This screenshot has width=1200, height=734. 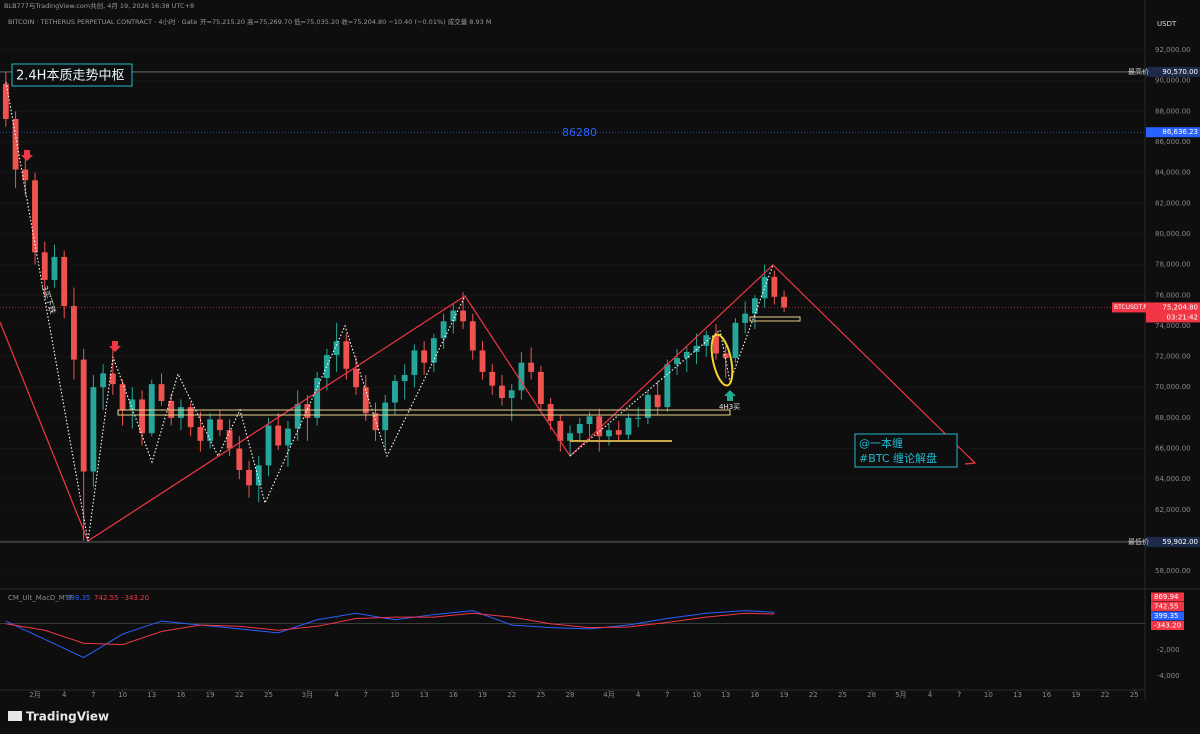 I want to click on annotation: 2.4H本质走势中枢, so click(x=70, y=76).